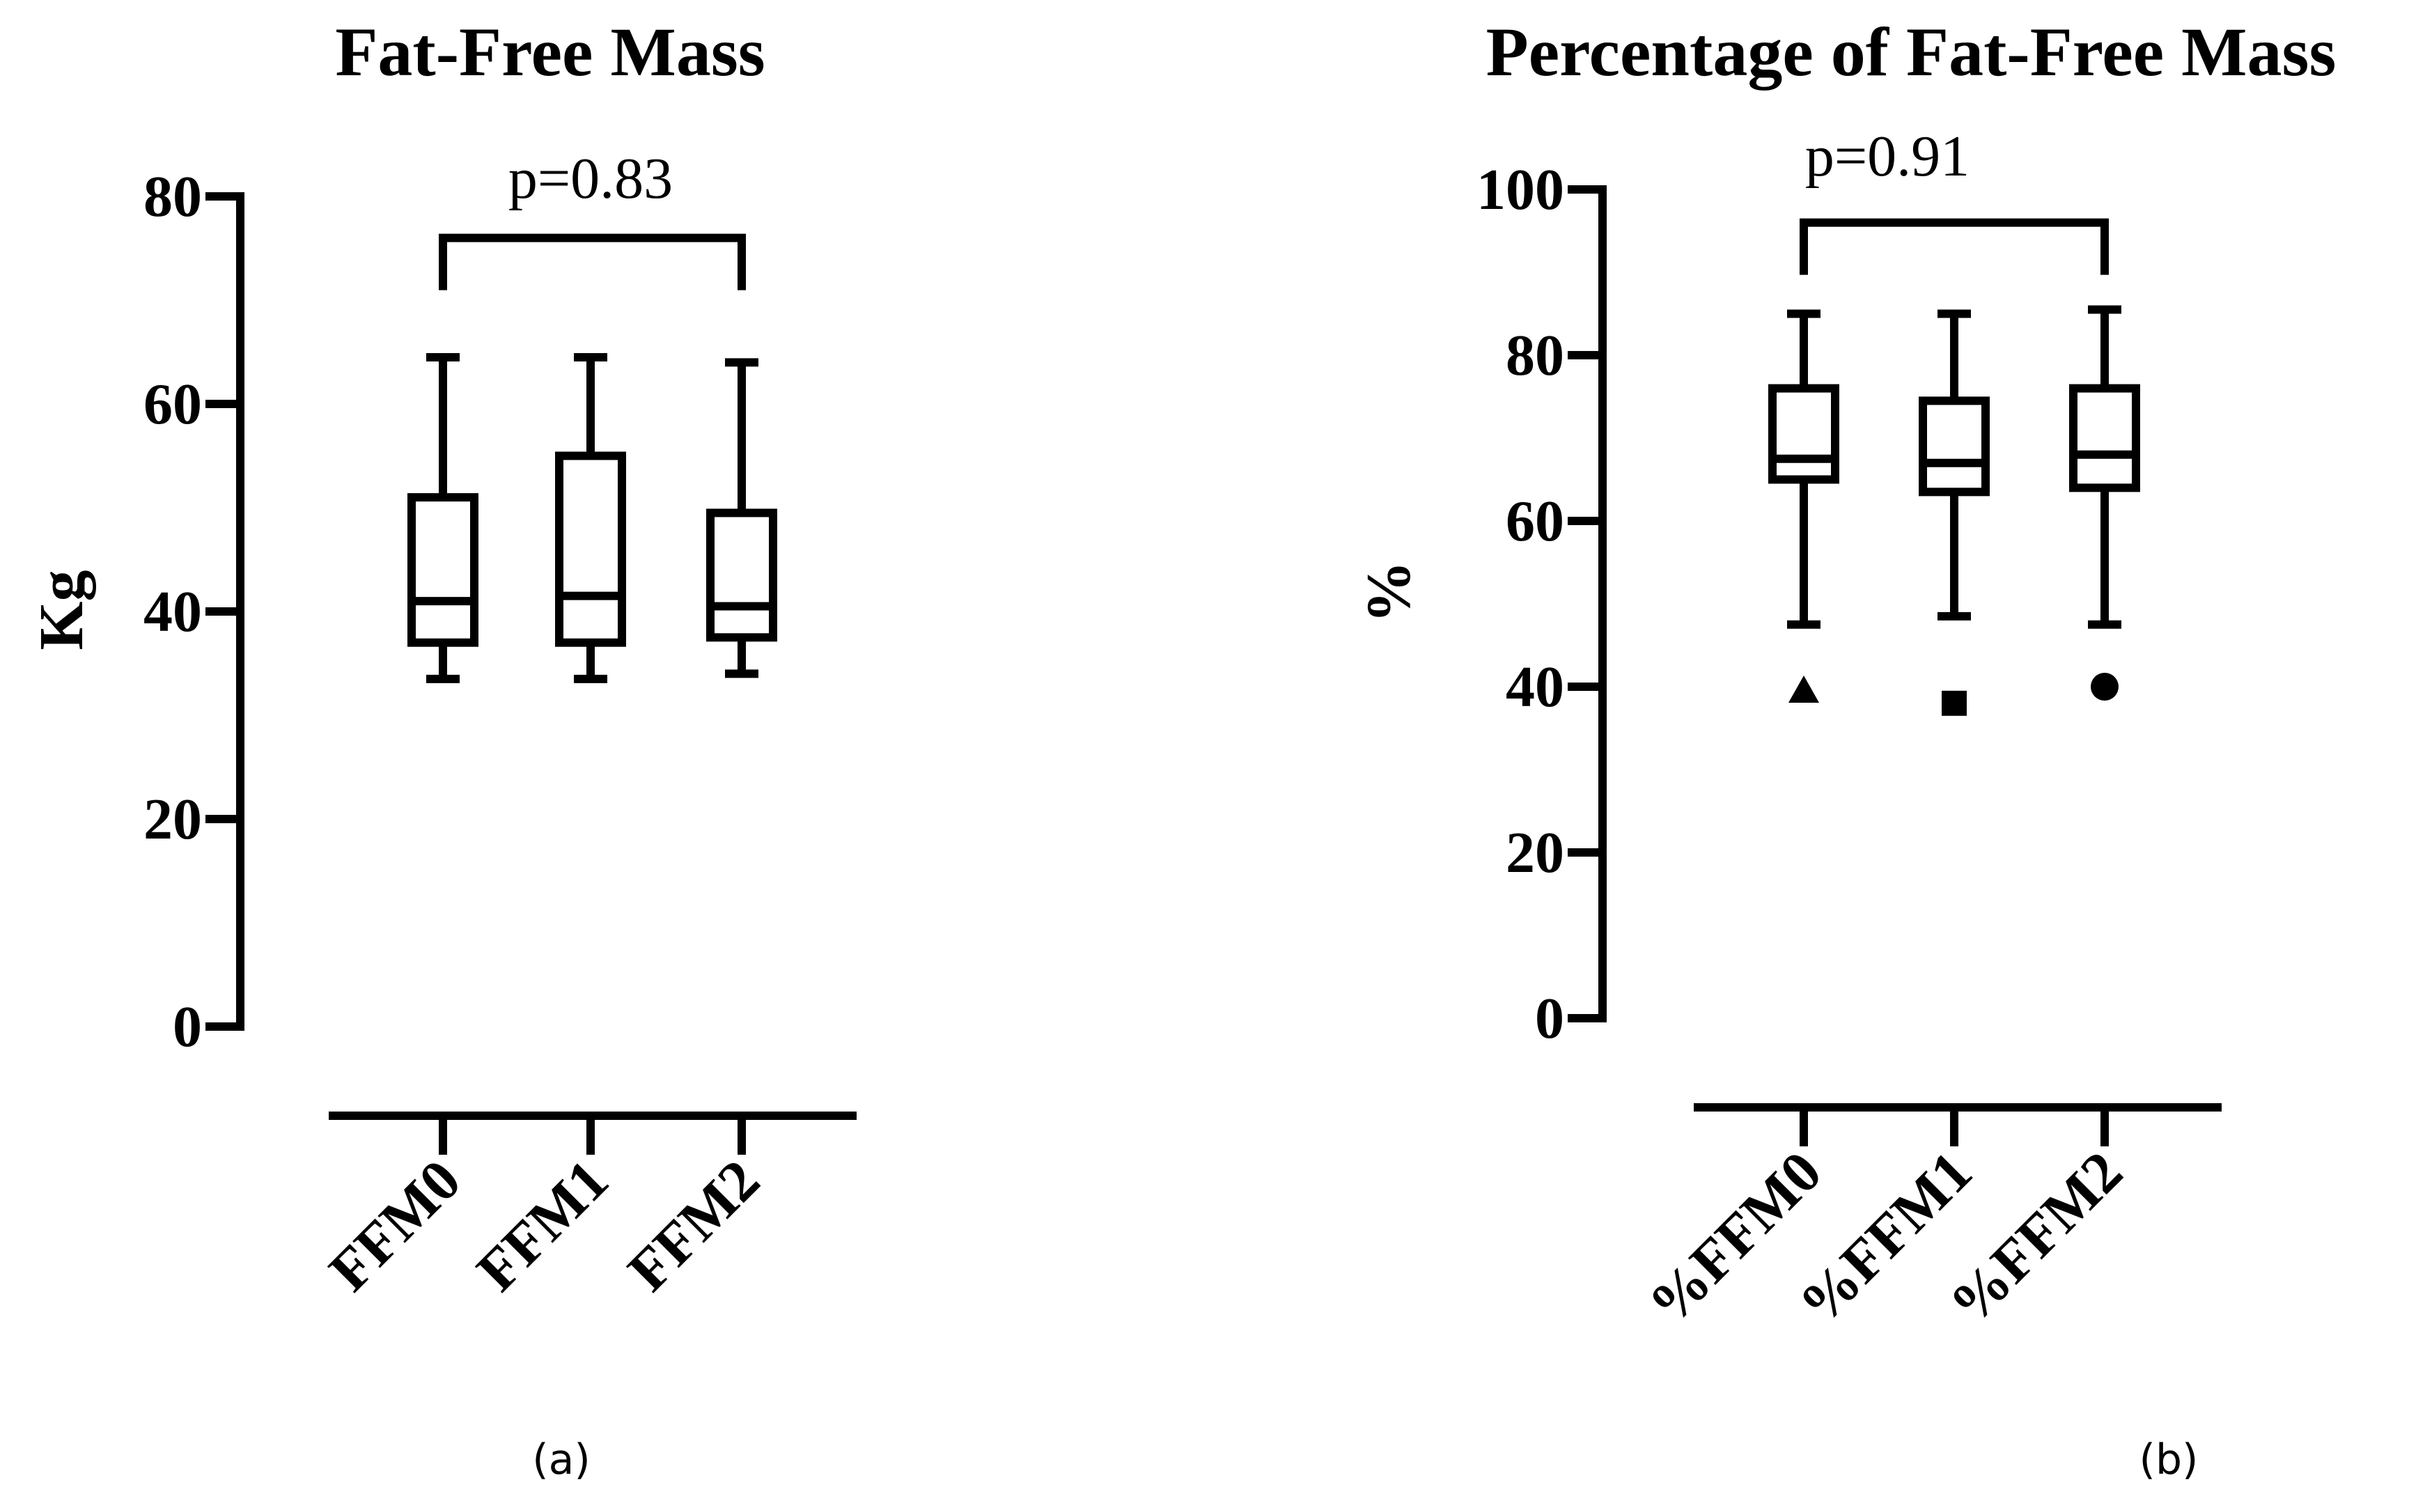 The width and height of the screenshot is (2425, 1512). What do you see at coordinates (1389, 592) in the screenshot?
I see `y-axis-title: %` at bounding box center [1389, 592].